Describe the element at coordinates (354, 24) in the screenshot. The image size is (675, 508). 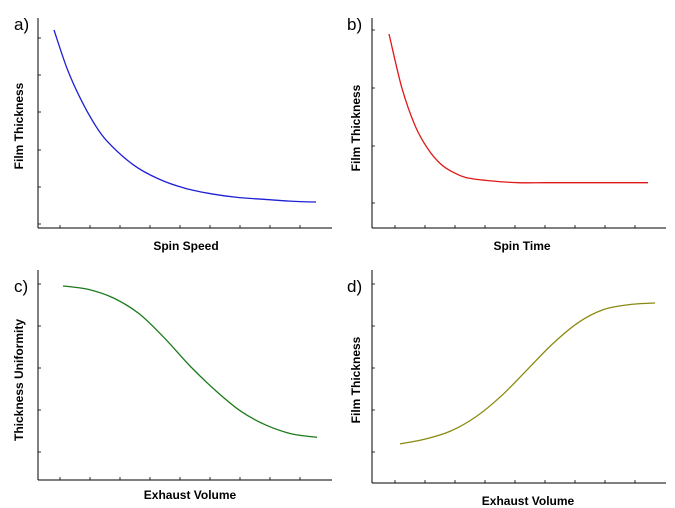
I see `panel-b-label: b)` at that location.